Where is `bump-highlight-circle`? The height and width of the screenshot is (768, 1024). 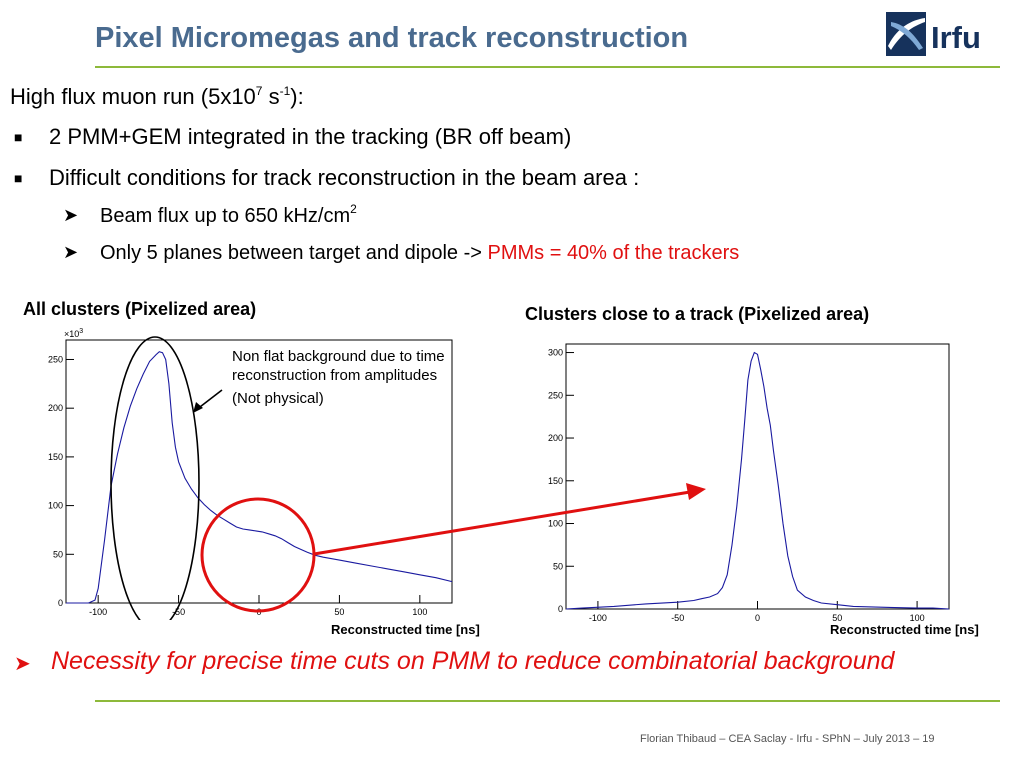 bump-highlight-circle is located at coordinates (258, 555).